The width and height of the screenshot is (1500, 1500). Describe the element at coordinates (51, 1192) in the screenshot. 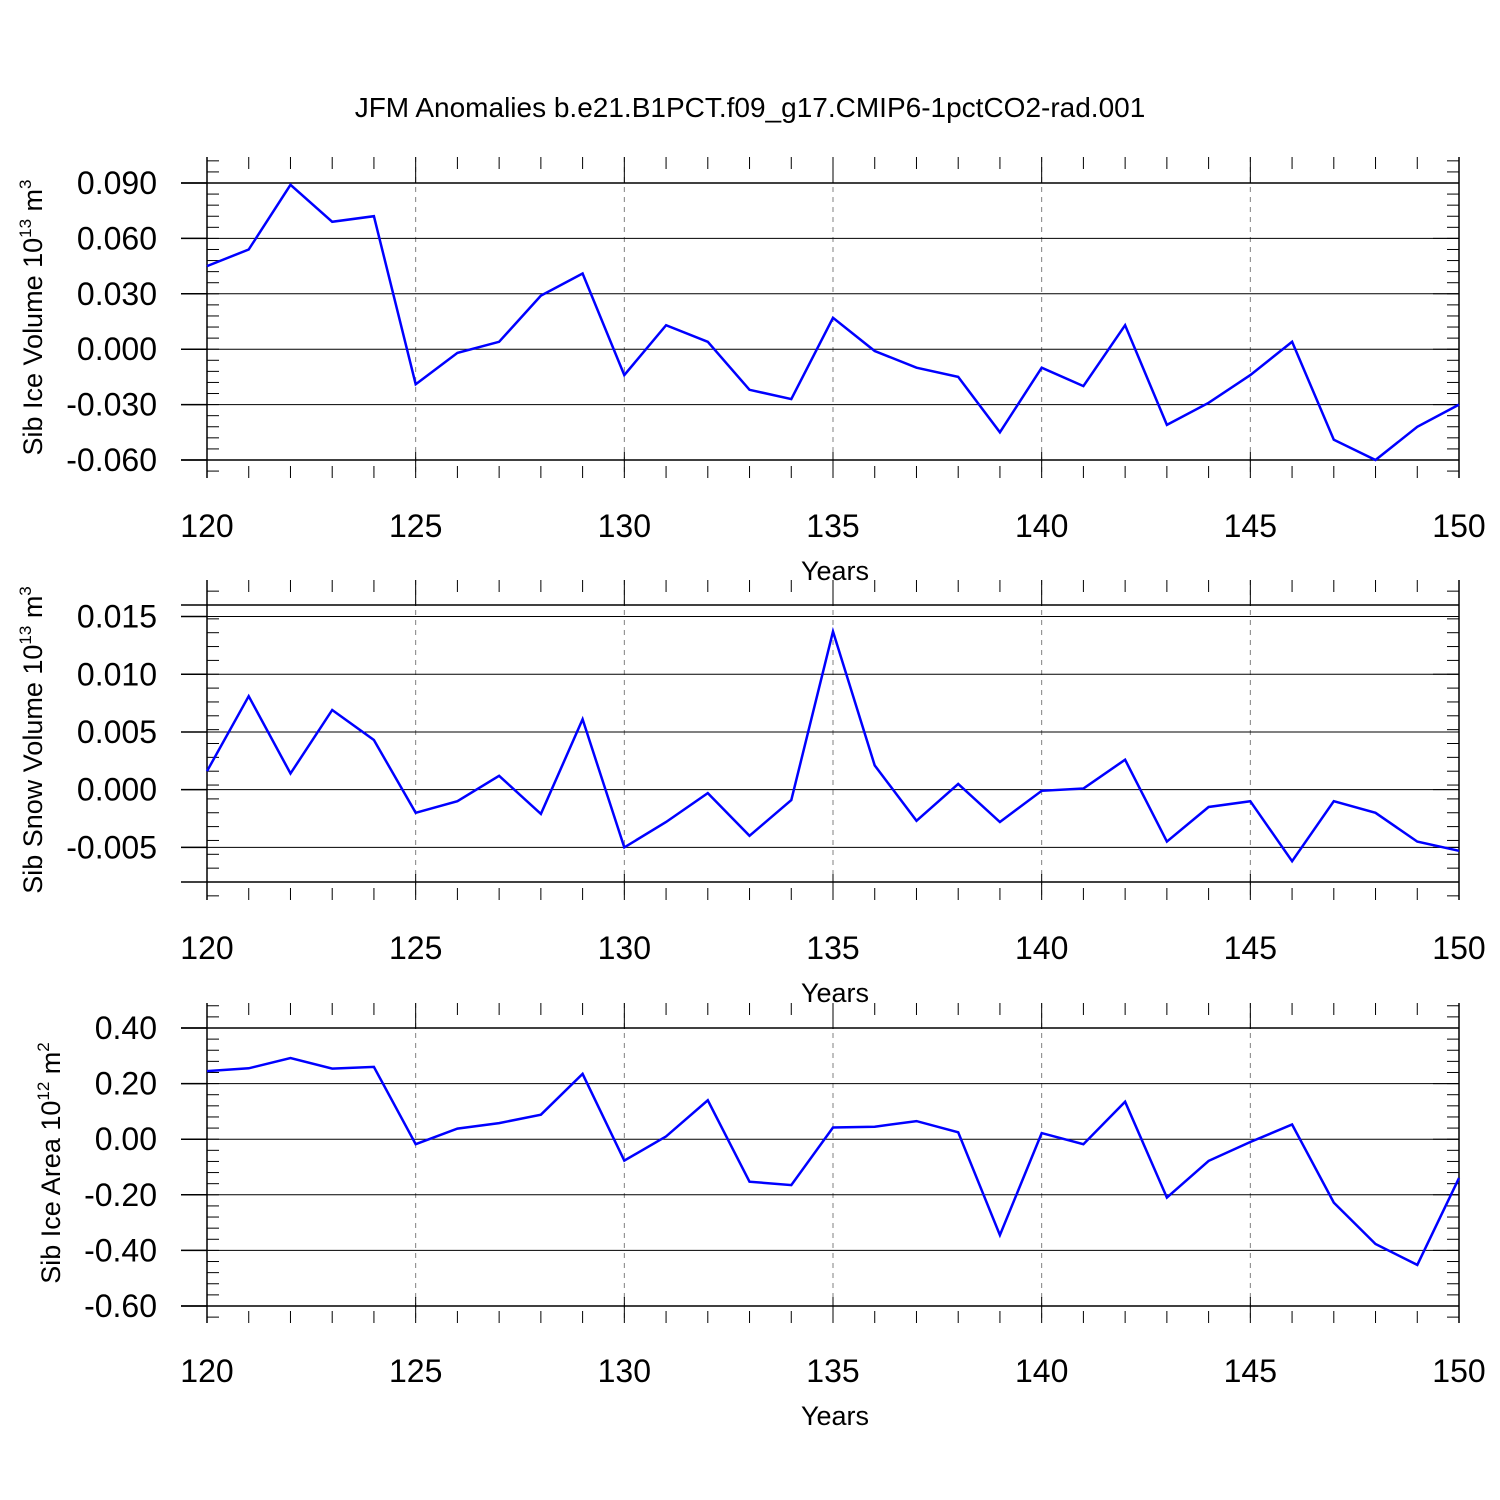

I see `y-axis-title-part: Sib Ice Area 10` at that location.